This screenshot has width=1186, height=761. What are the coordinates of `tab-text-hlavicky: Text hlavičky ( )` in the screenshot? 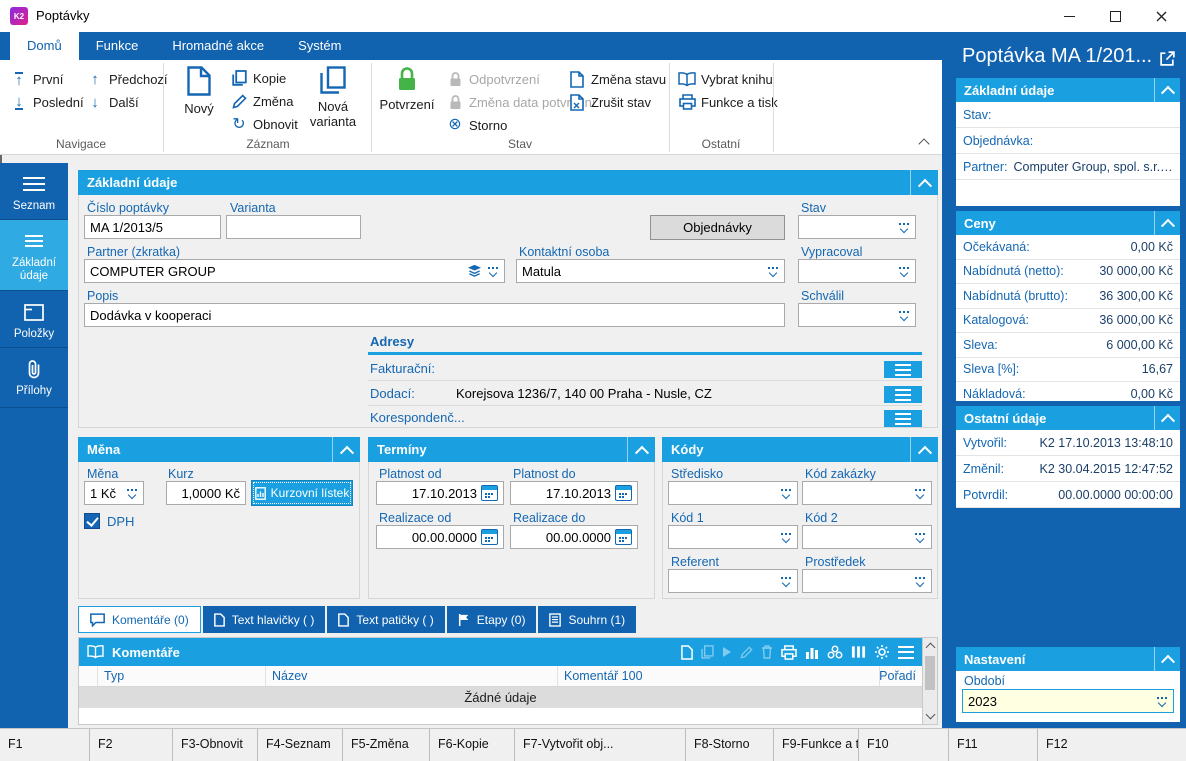 It's located at (264, 619).